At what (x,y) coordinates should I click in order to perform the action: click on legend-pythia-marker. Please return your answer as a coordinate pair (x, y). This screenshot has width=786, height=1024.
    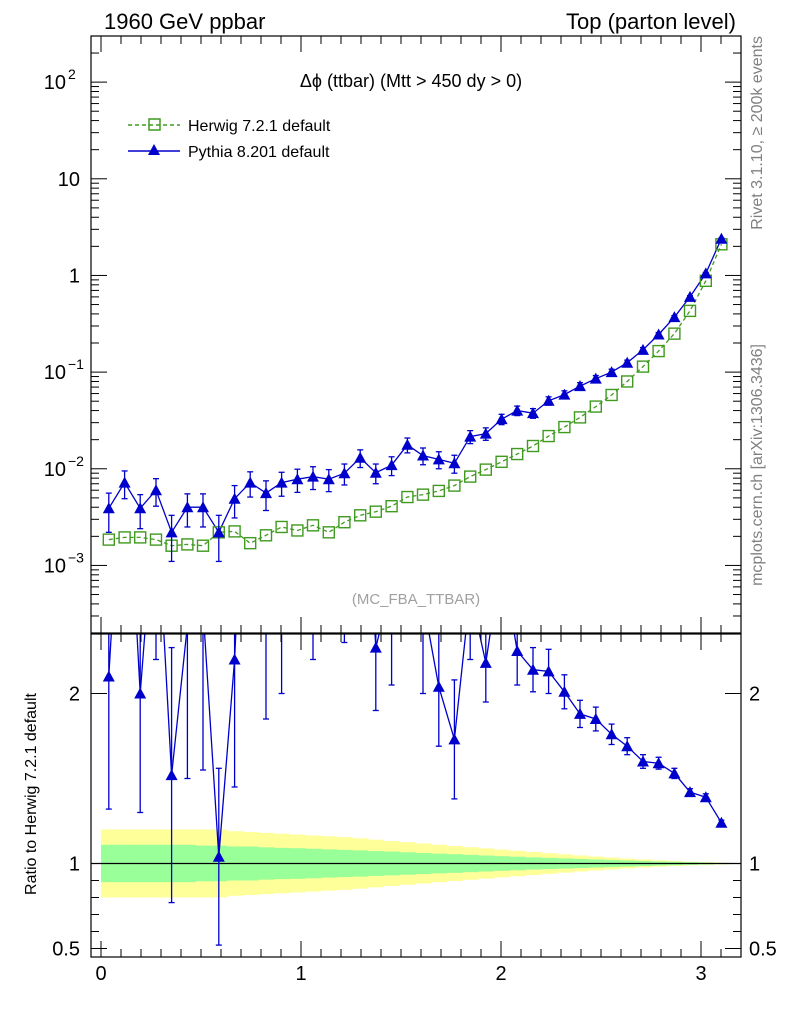
    Looking at the image, I should click on (154, 149).